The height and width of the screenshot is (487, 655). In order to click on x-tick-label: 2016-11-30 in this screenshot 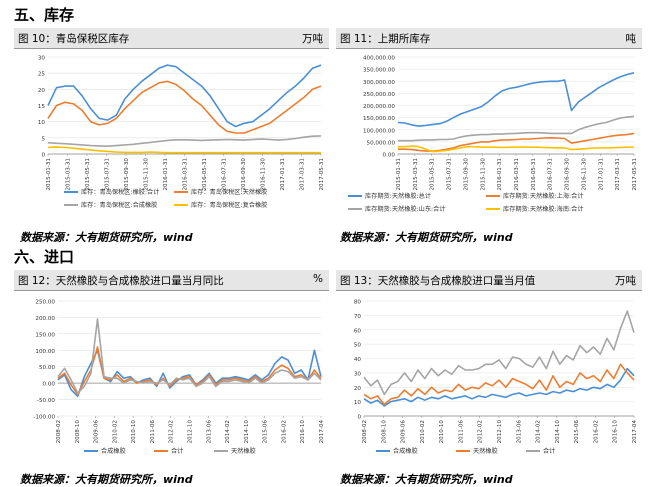, I will do `click(584, 174)`.